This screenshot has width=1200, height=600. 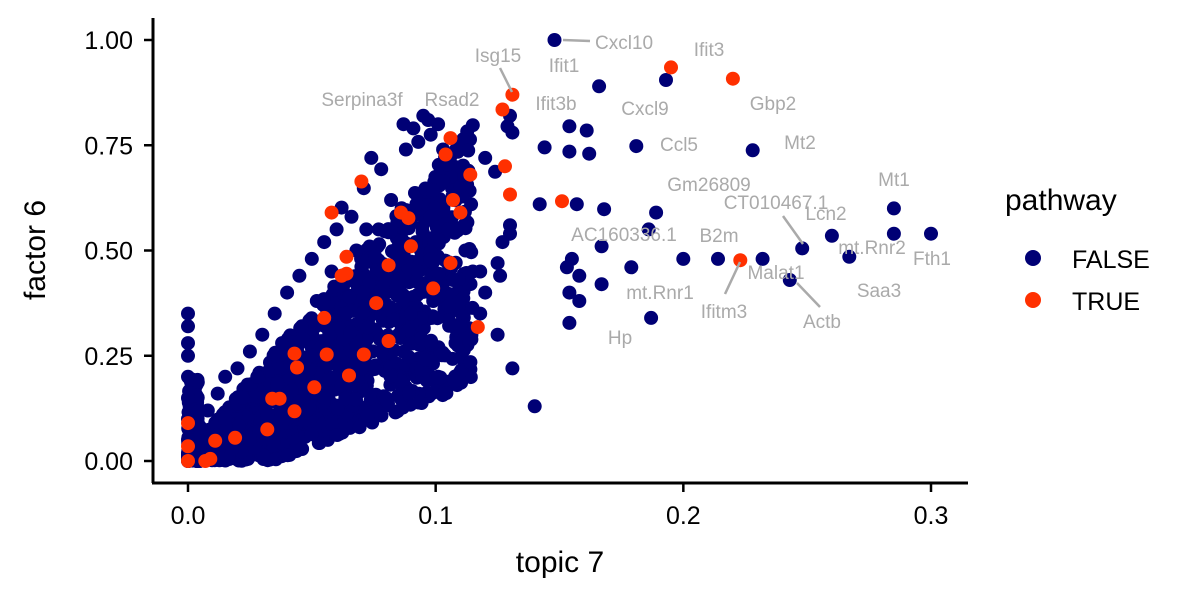 I want to click on gene-label-leader, so click(x=732, y=278).